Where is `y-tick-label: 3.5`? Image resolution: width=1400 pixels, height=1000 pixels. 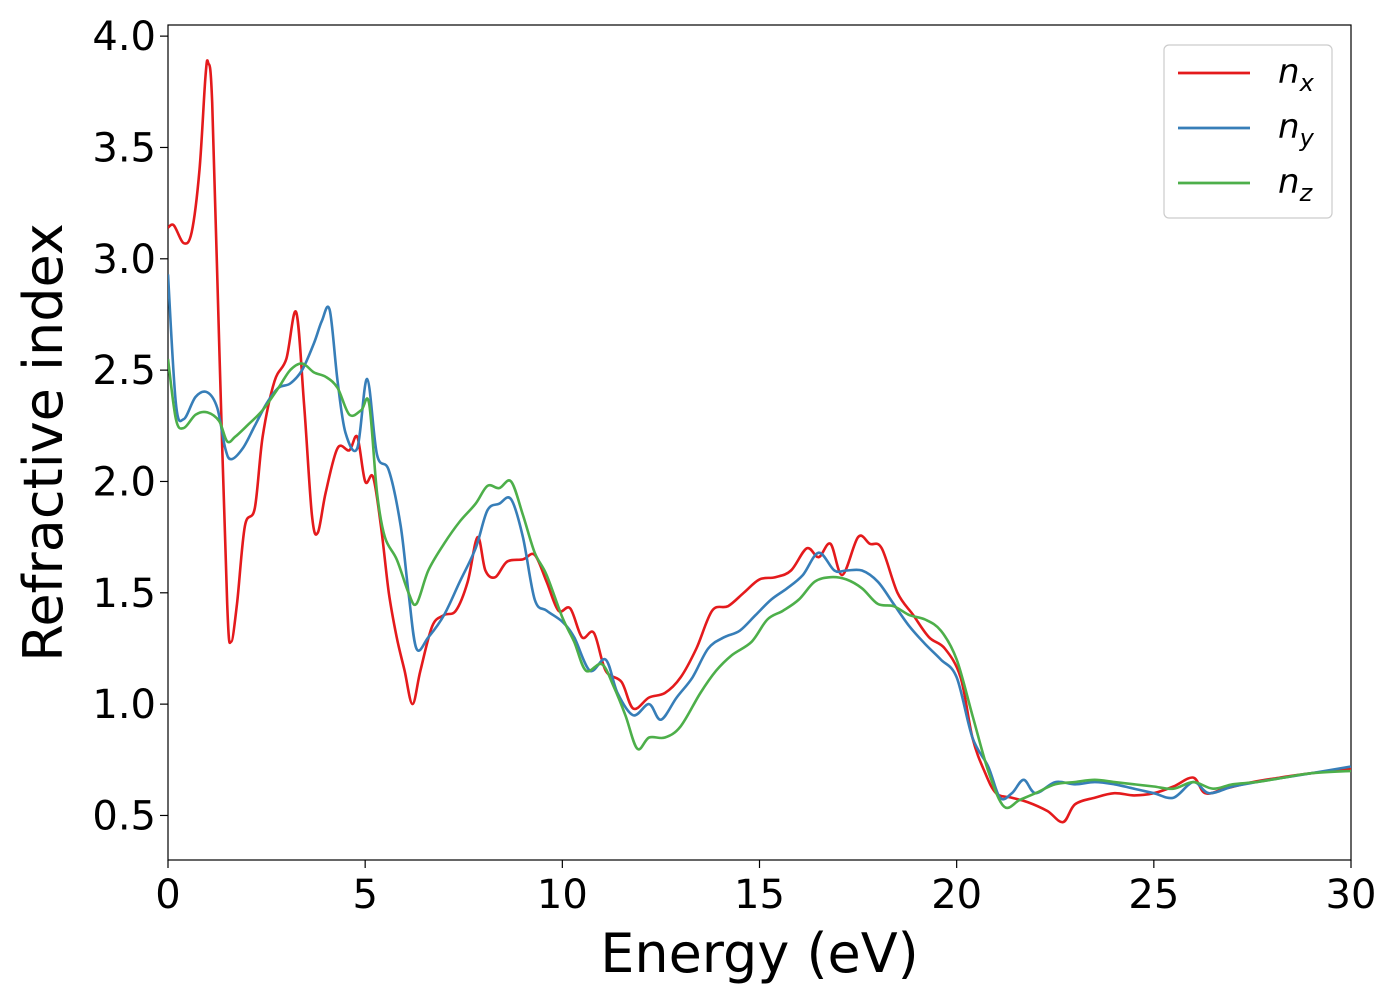
y-tick-label: 3.5 is located at coordinates (124, 148).